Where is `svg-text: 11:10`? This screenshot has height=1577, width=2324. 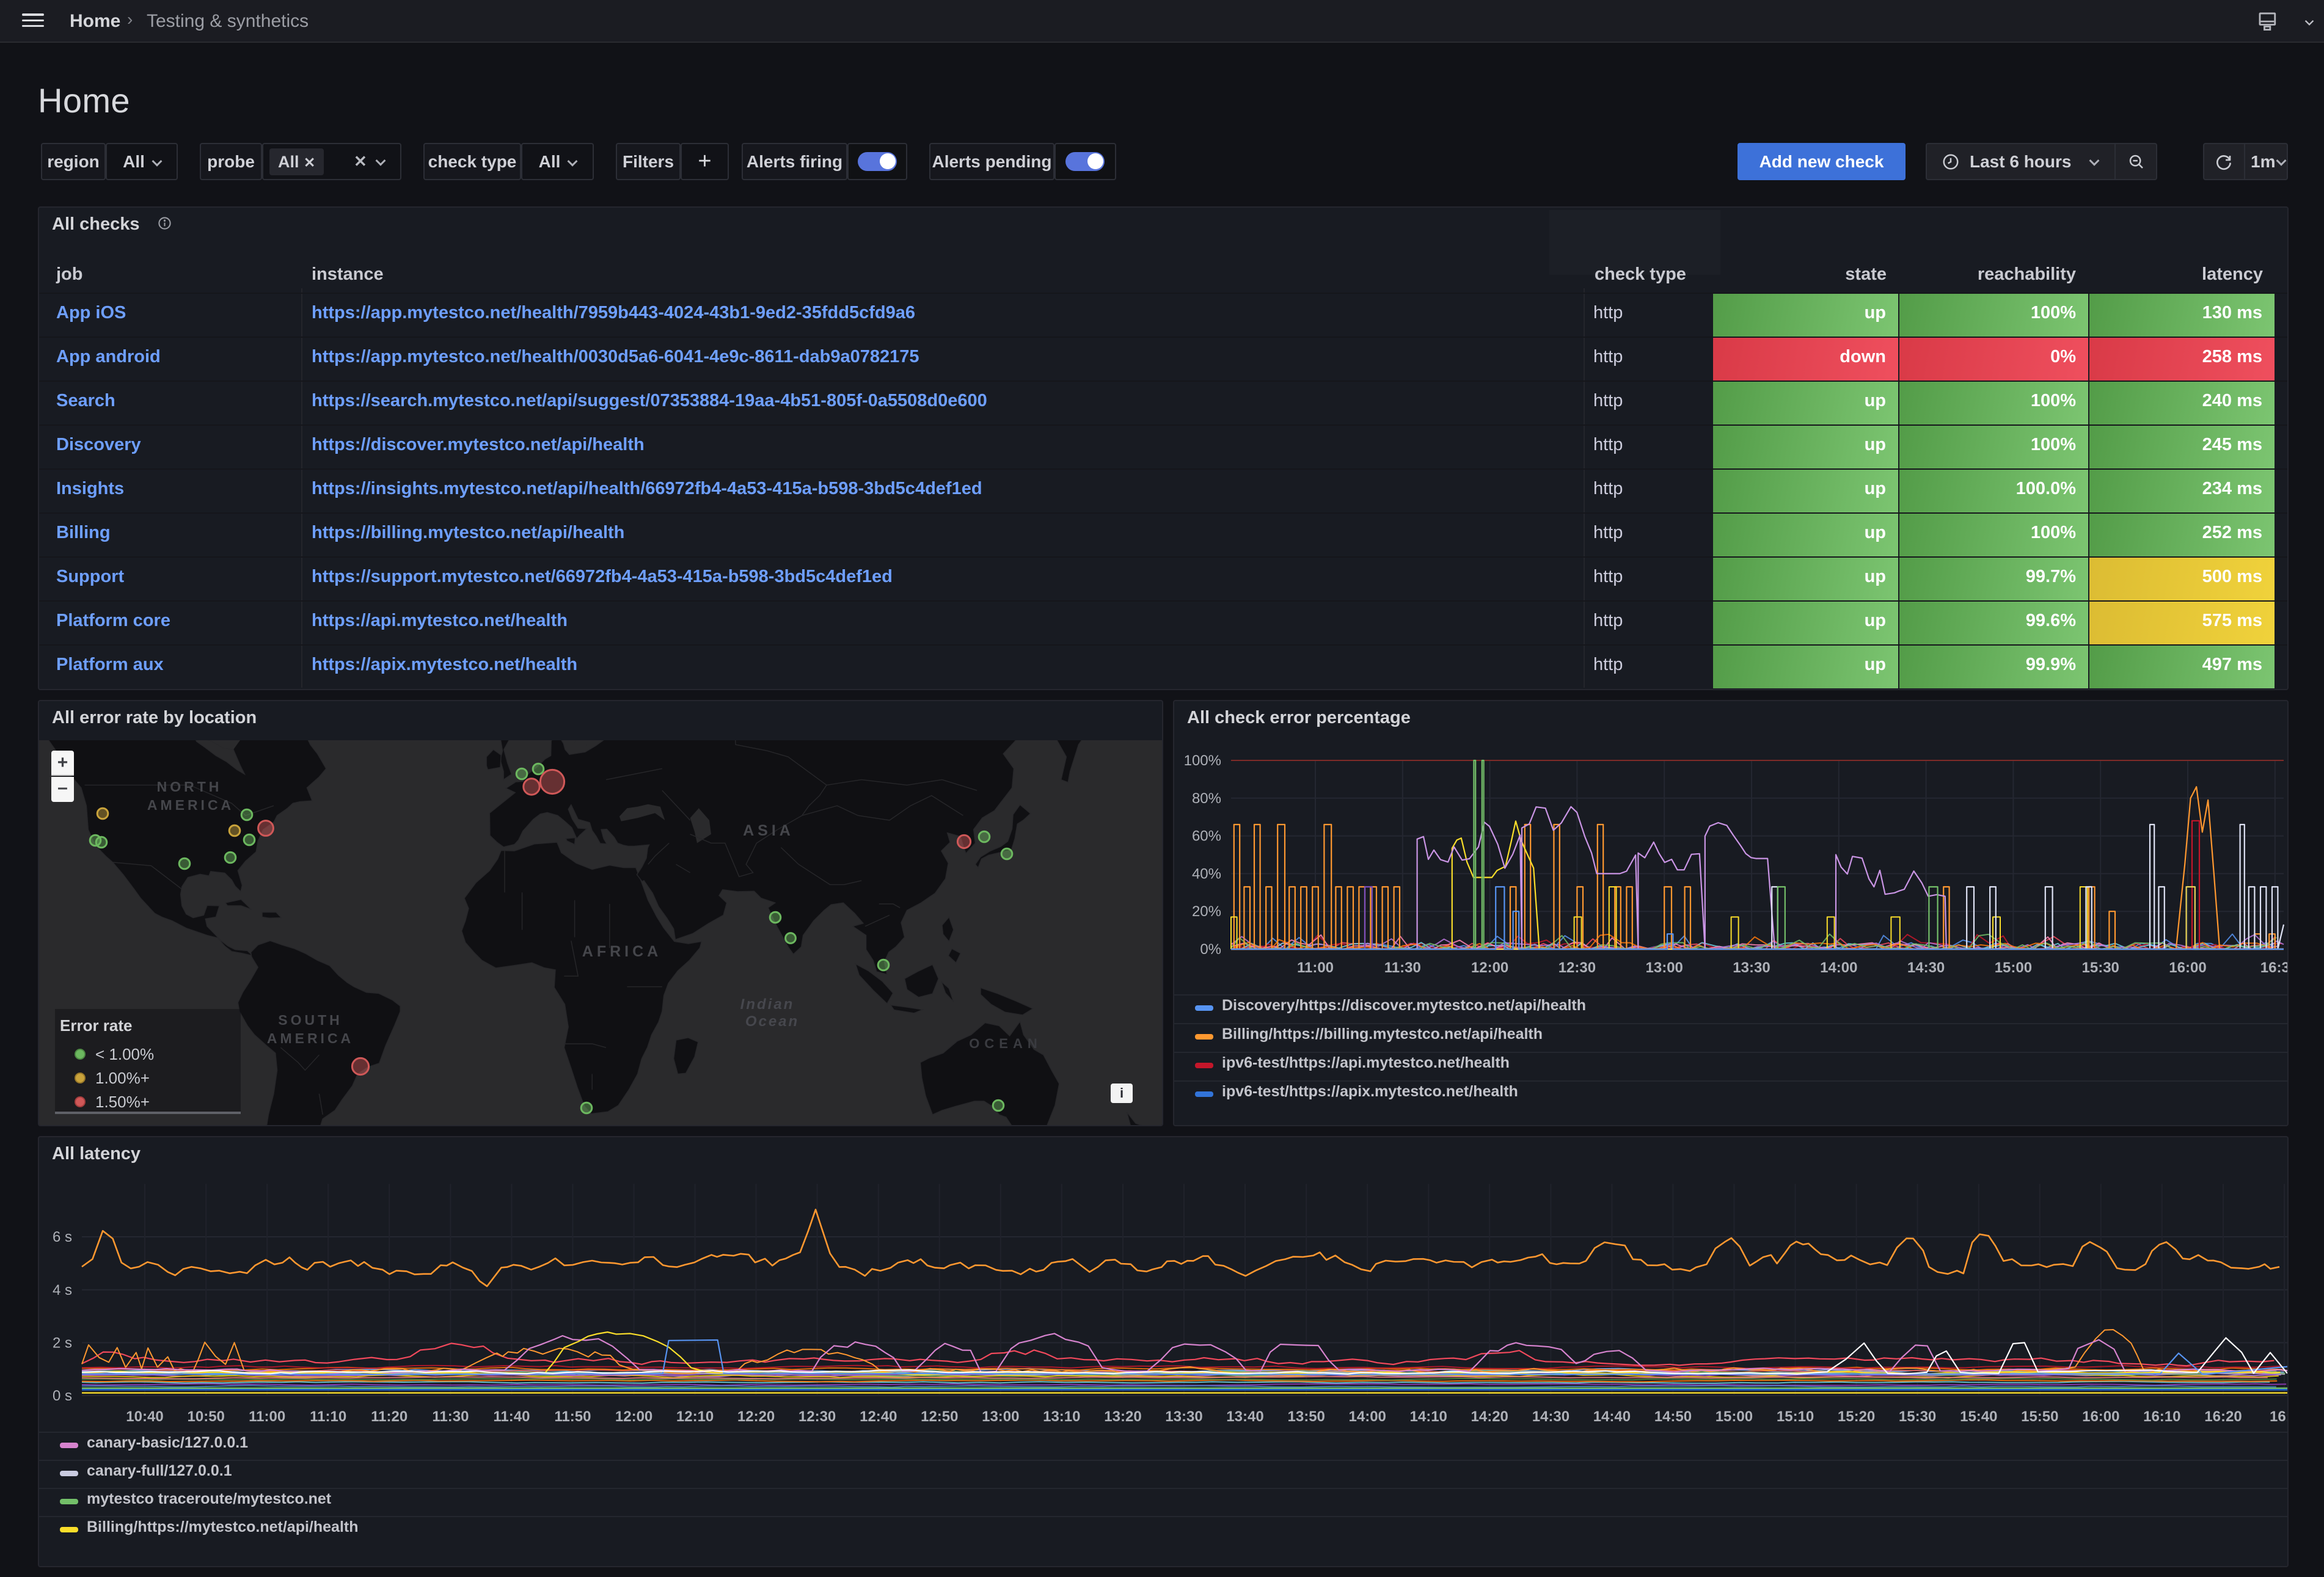 svg-text: 11:10 is located at coordinates (328, 1417).